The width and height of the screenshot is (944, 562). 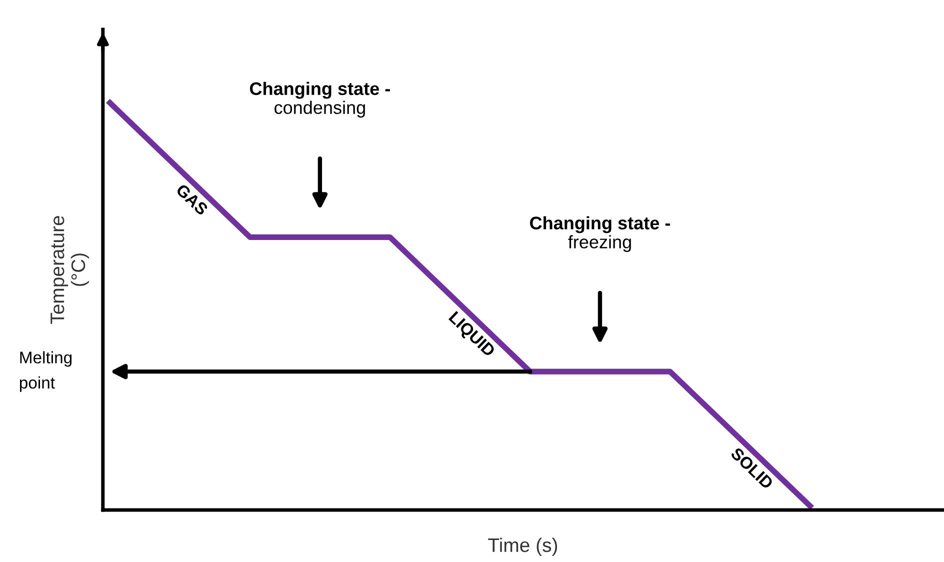 I want to click on x-axis-title: Time (s), so click(x=523, y=547).